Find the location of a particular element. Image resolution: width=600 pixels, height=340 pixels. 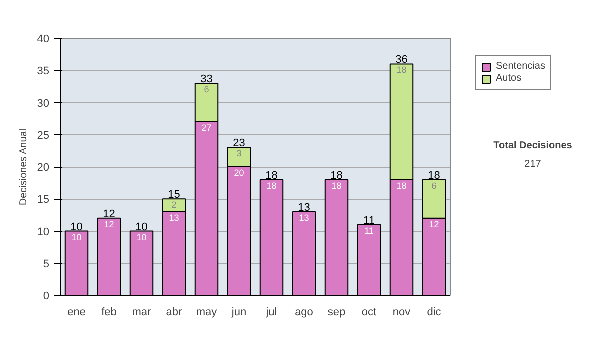

x-tick-label: oct is located at coordinates (369, 312).